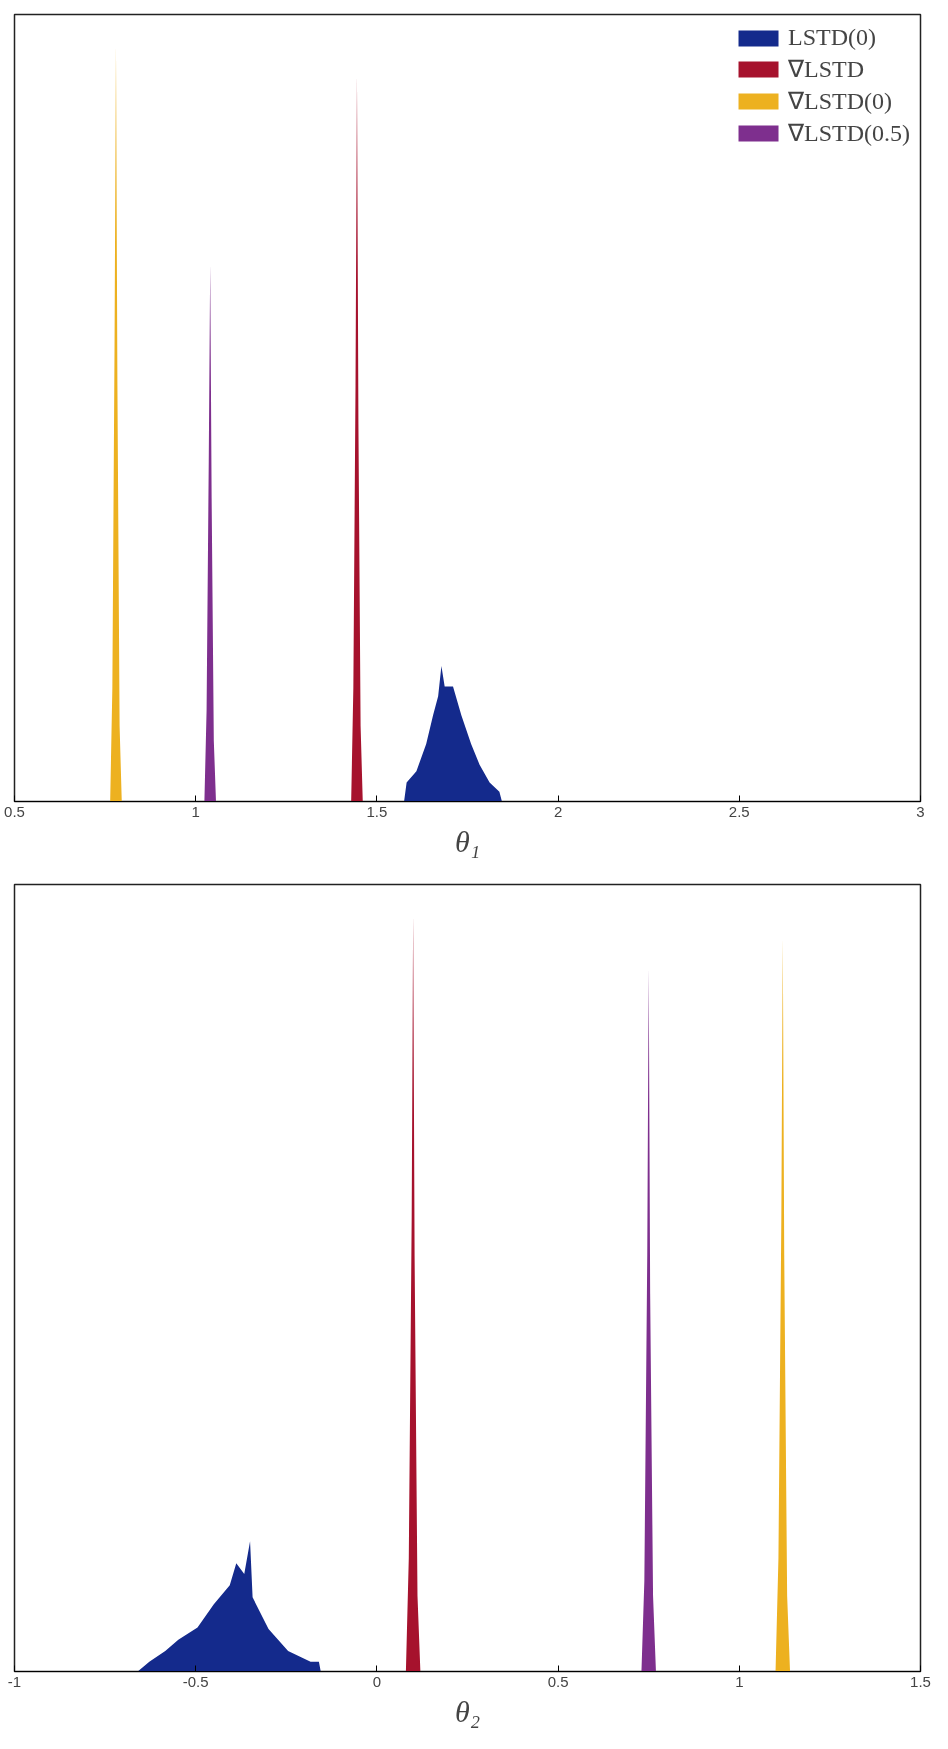  I want to click on legend-label: ∇LSTD(0), so click(840, 101).